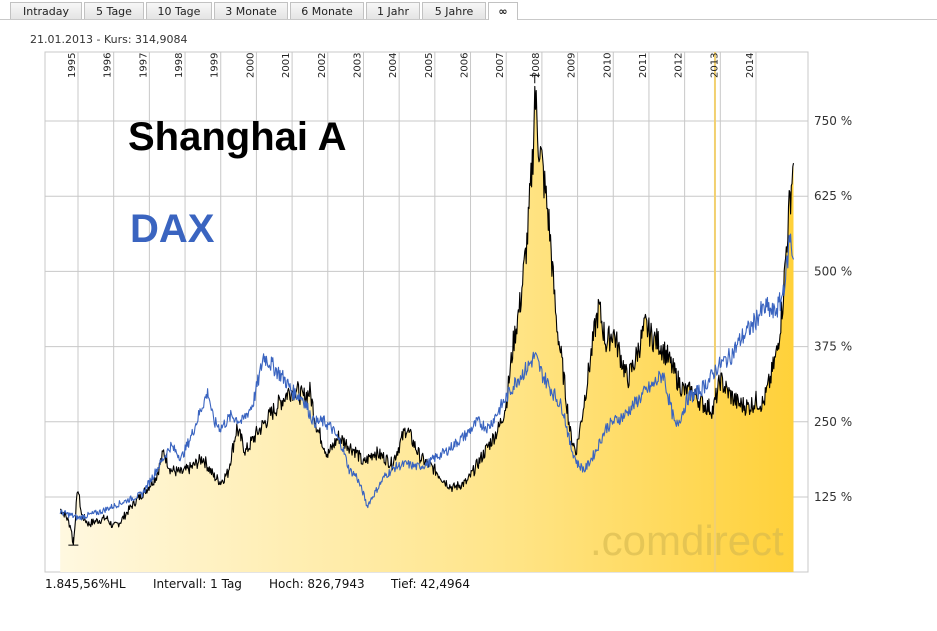 The width and height of the screenshot is (937, 631). Describe the element at coordinates (172, 229) in the screenshot. I see `title-dax: DAX` at that location.